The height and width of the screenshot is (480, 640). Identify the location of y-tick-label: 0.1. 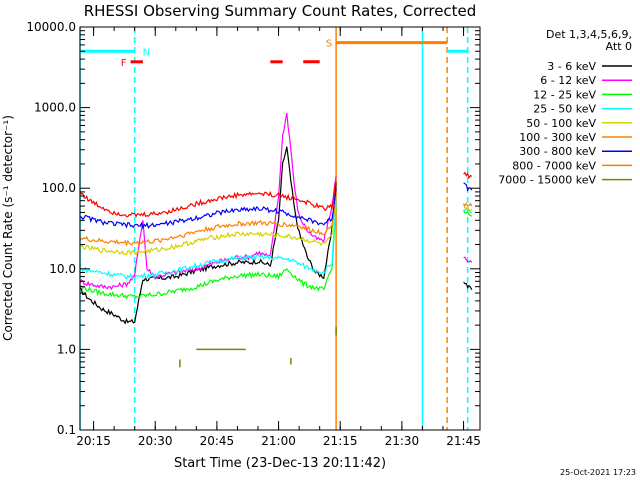
(66, 430).